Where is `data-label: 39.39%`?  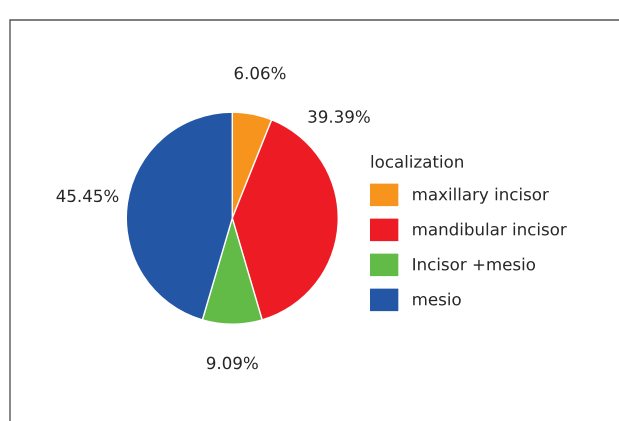
data-label: 39.39% is located at coordinates (339, 116).